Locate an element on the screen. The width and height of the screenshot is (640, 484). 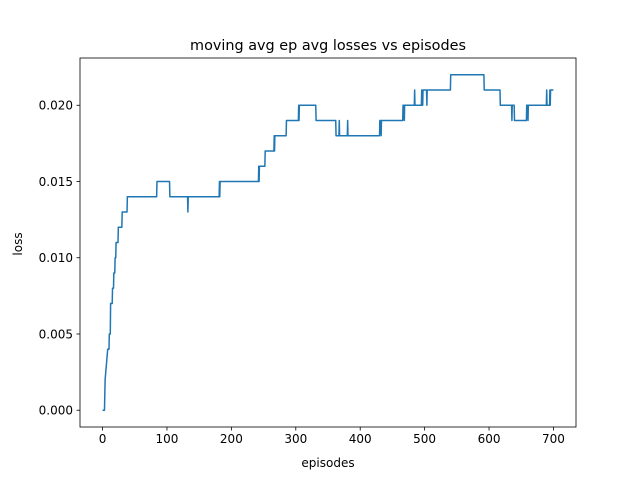
y-tick-label: 0.000 is located at coordinates (56, 411).